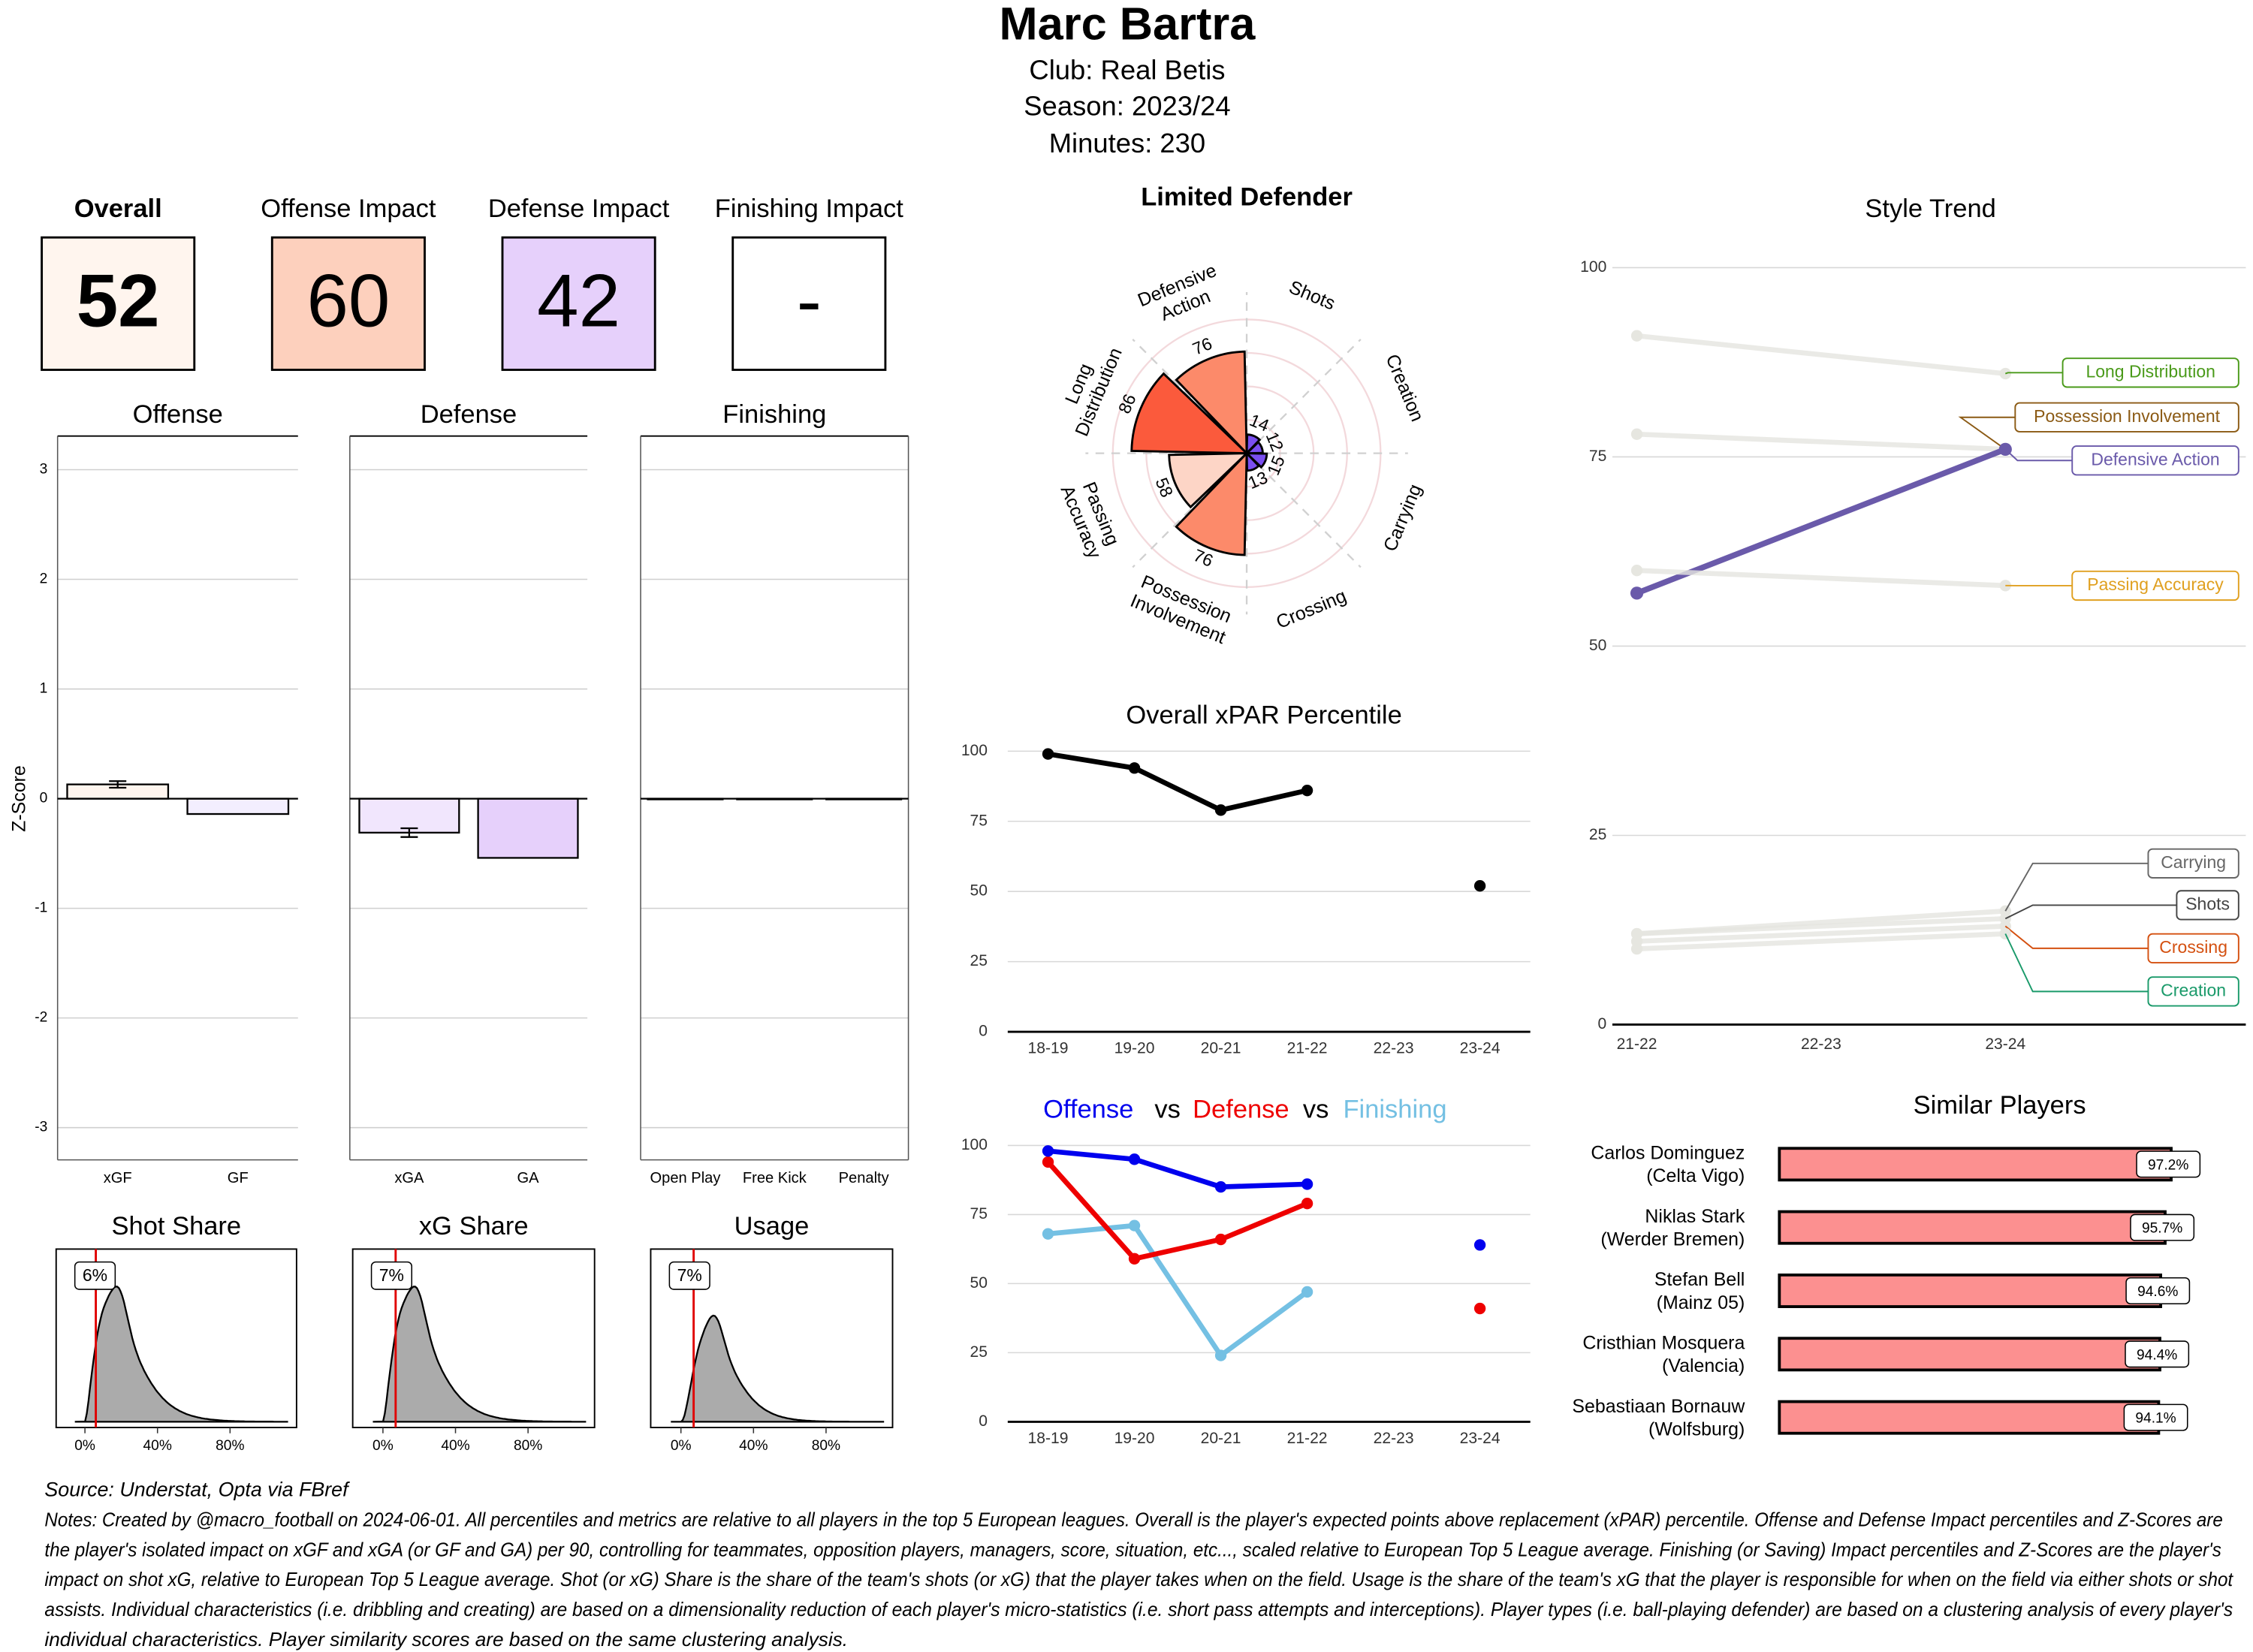 This screenshot has height=1652, width=2253. I want to click on score-card-value: 42, so click(579, 301).